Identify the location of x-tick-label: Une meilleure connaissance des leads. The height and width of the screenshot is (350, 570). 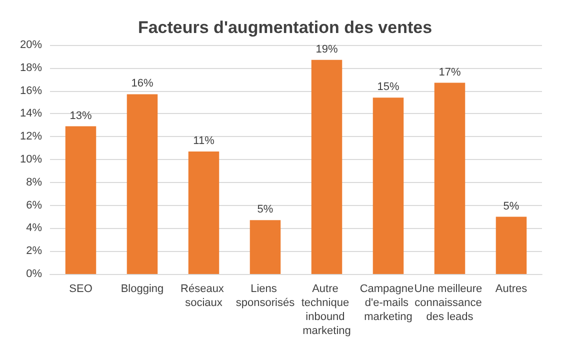
(450, 303).